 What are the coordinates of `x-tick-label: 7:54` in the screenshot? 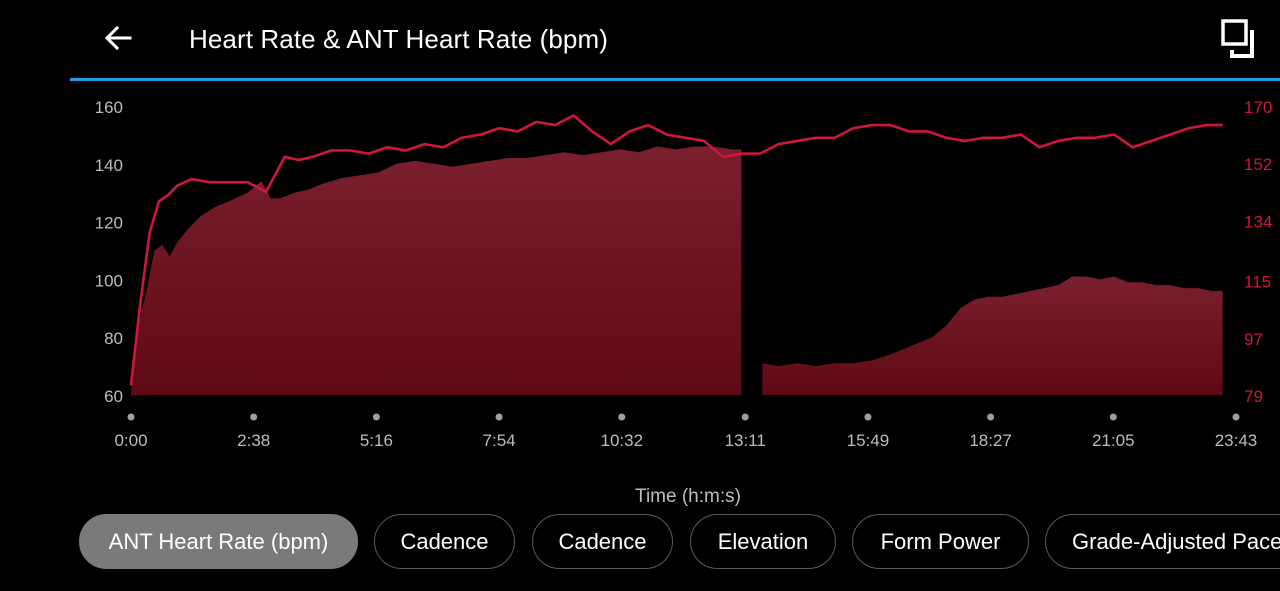 It's located at (499, 440).